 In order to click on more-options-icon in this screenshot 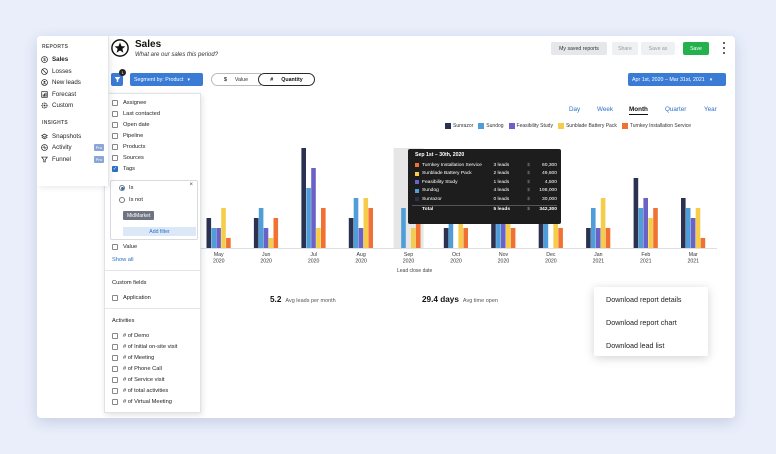, I will do `click(724, 48)`.